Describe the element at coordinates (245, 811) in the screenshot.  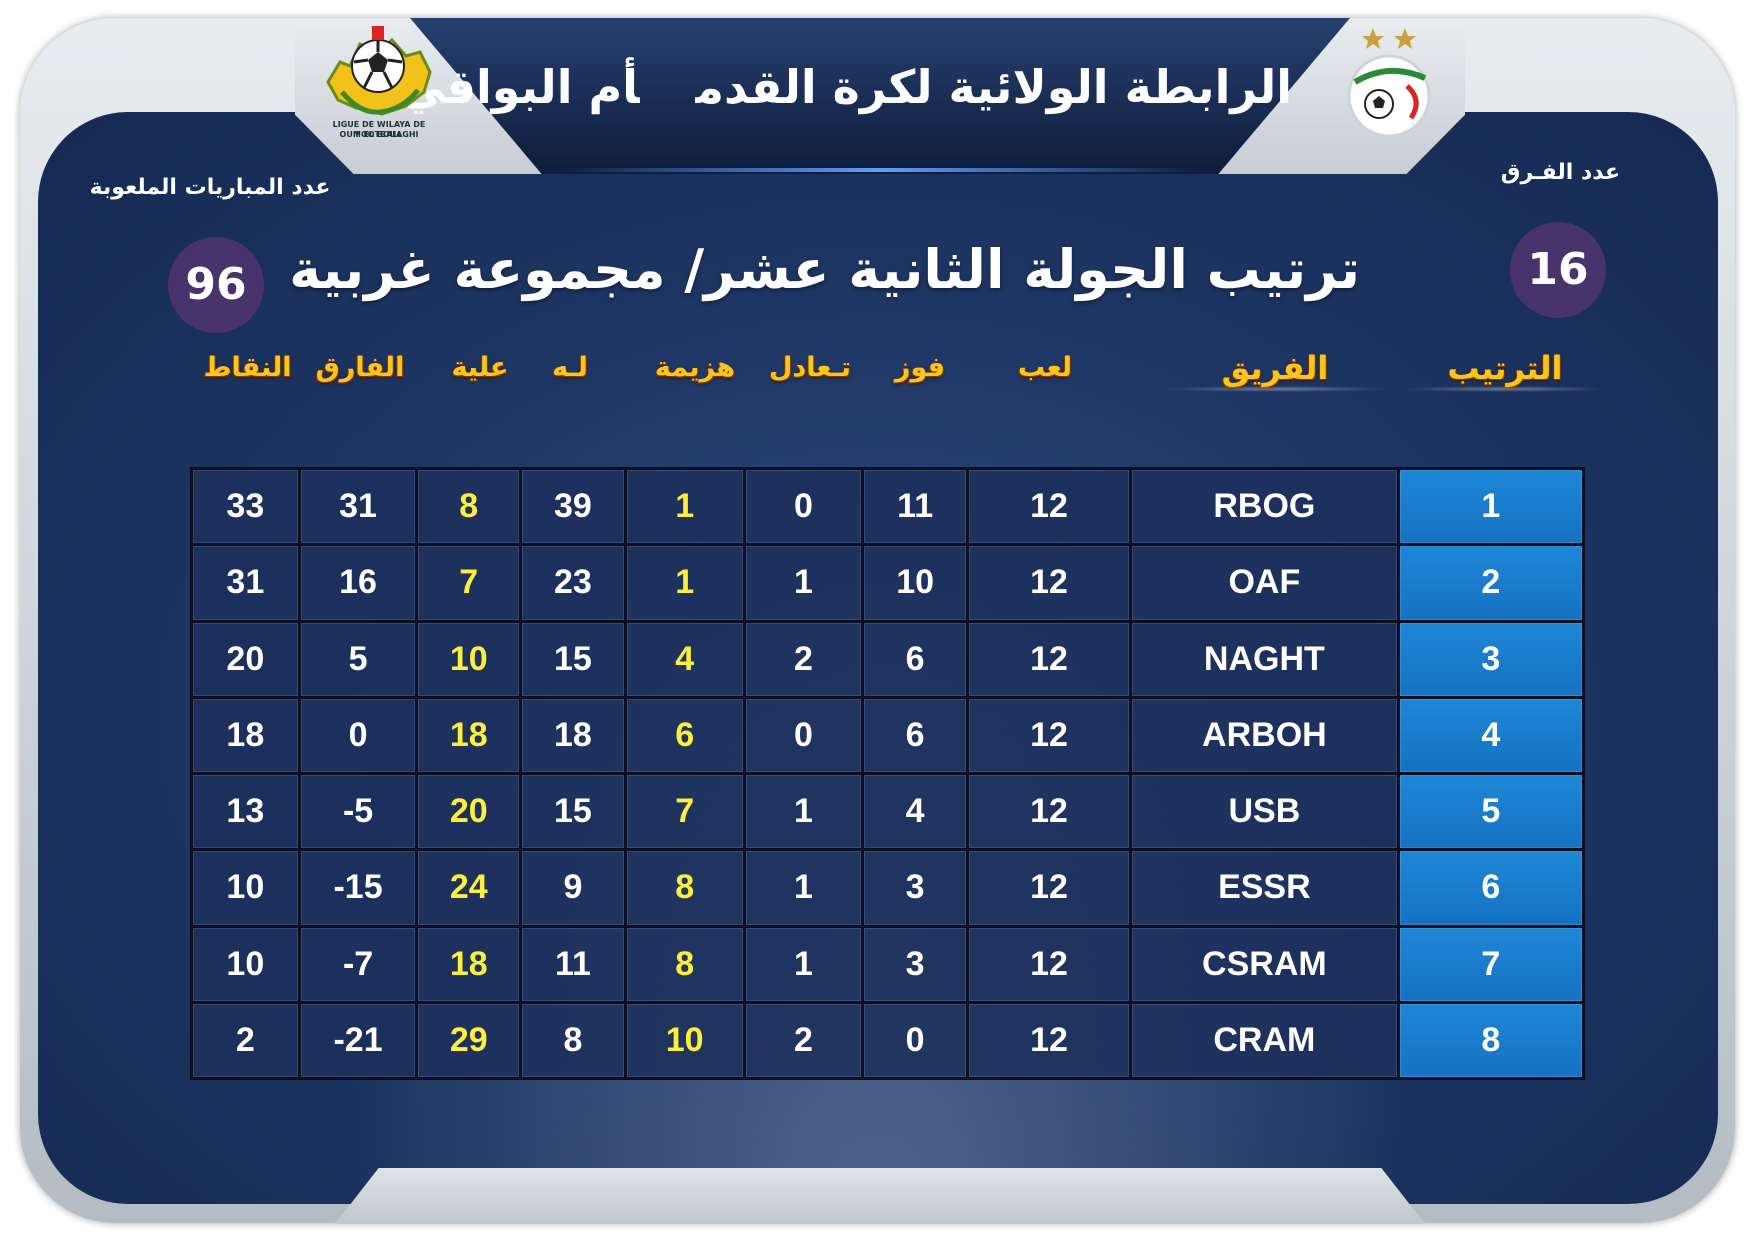
I see `cell-points: 13` at that location.